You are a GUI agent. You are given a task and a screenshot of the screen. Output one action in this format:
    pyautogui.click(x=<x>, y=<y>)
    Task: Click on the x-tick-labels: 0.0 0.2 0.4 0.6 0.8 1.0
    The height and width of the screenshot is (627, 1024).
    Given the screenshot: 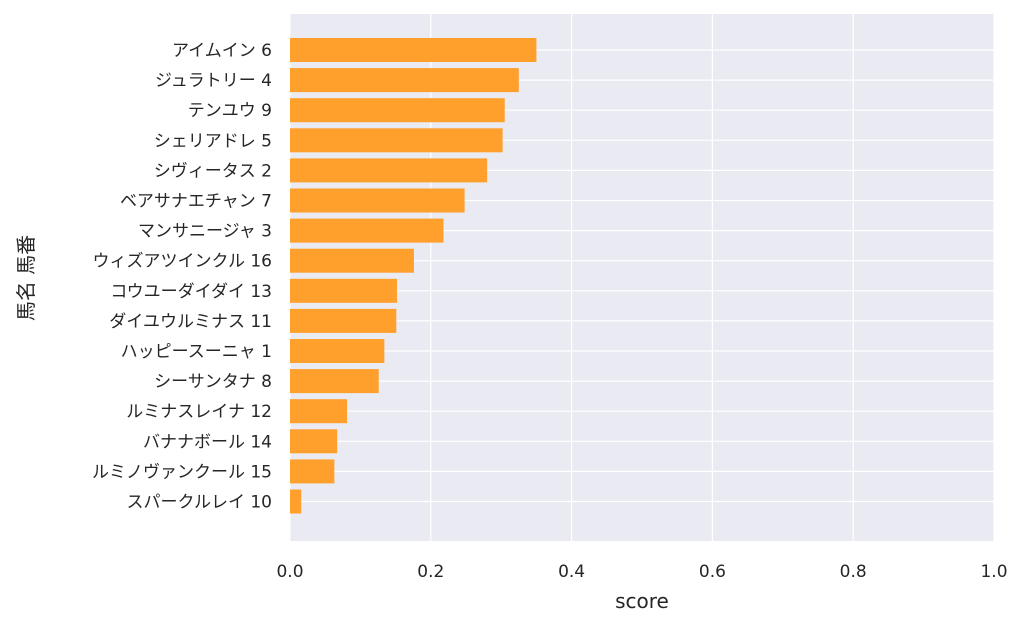 What is the action you would take?
    pyautogui.click(x=641, y=572)
    